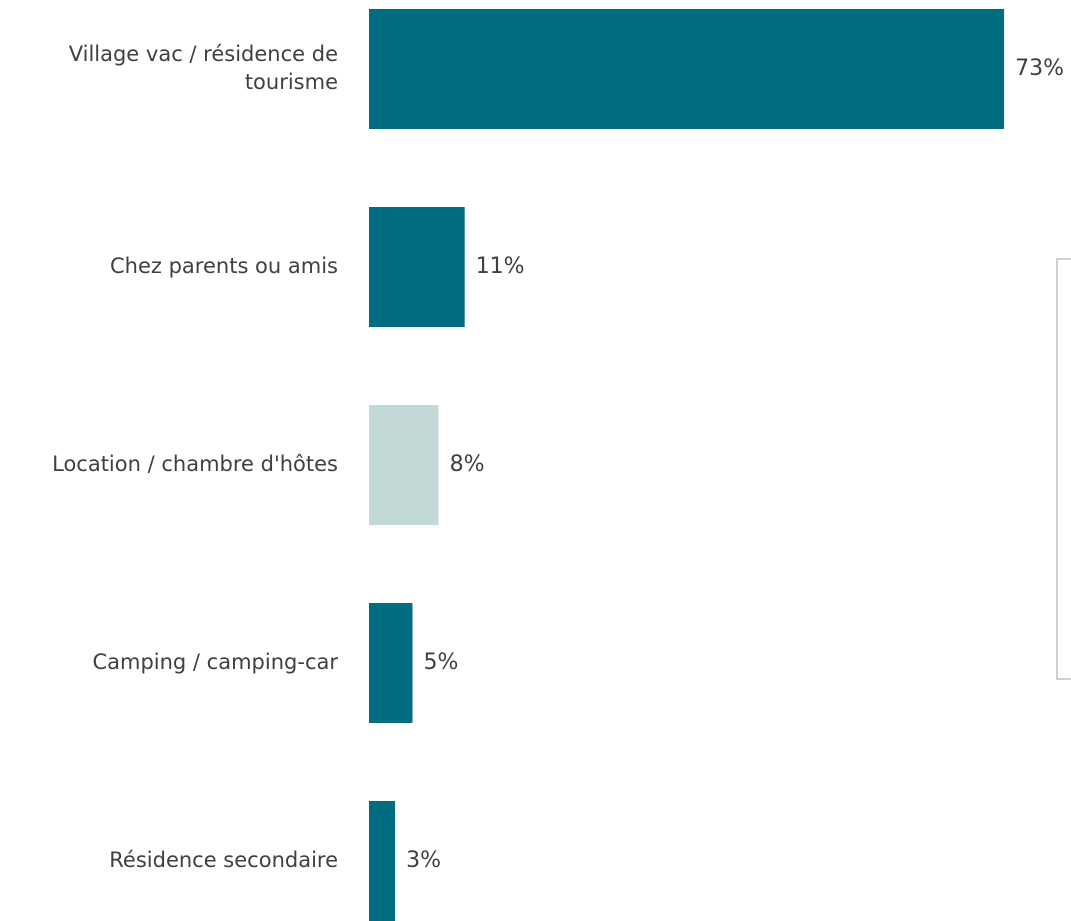 This screenshot has width=1071, height=921. I want to click on category-label-2: Location / chambre d'hôtes, so click(195, 464).